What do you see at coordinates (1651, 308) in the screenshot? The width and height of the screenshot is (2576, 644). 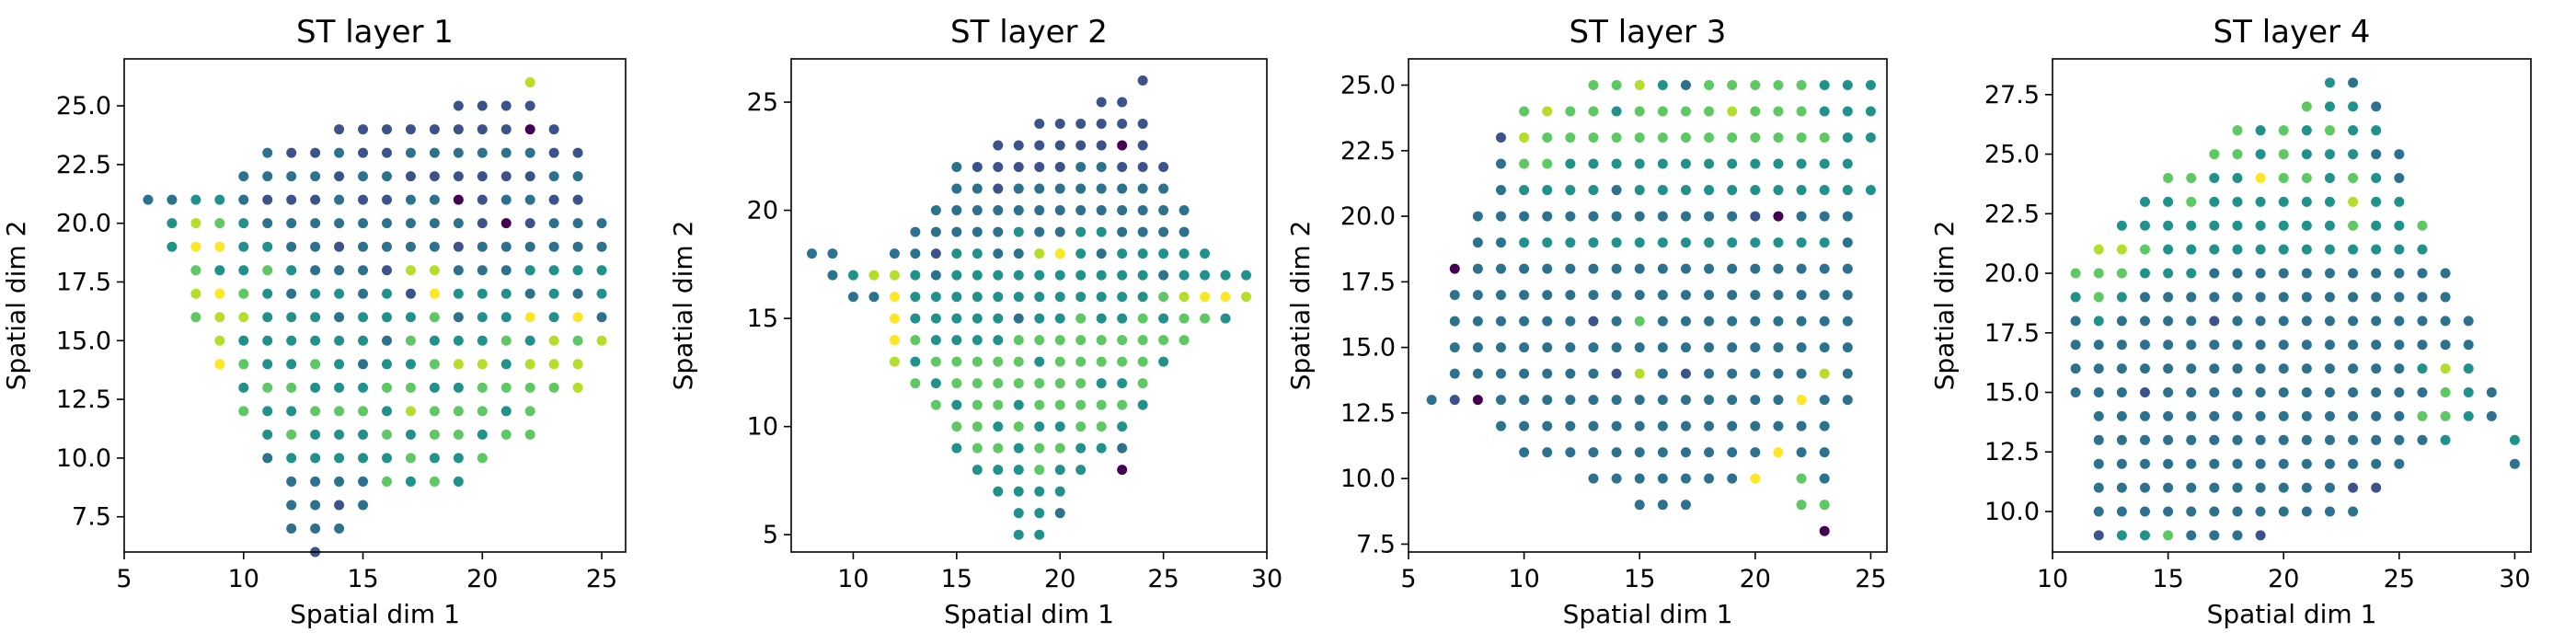 I see `scatter-points` at bounding box center [1651, 308].